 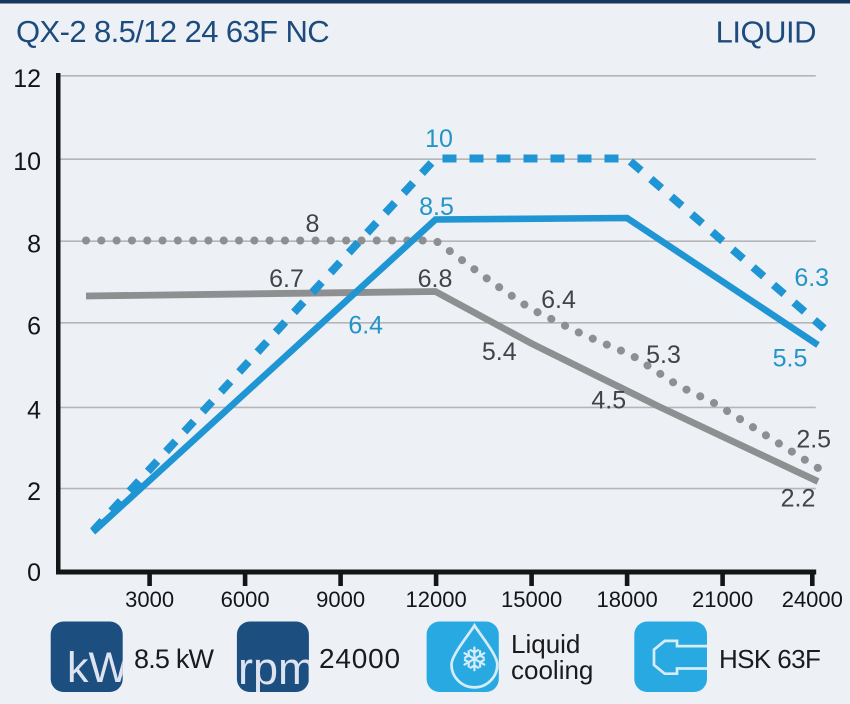 I want to click on svg-text: 12, so click(x=27, y=79).